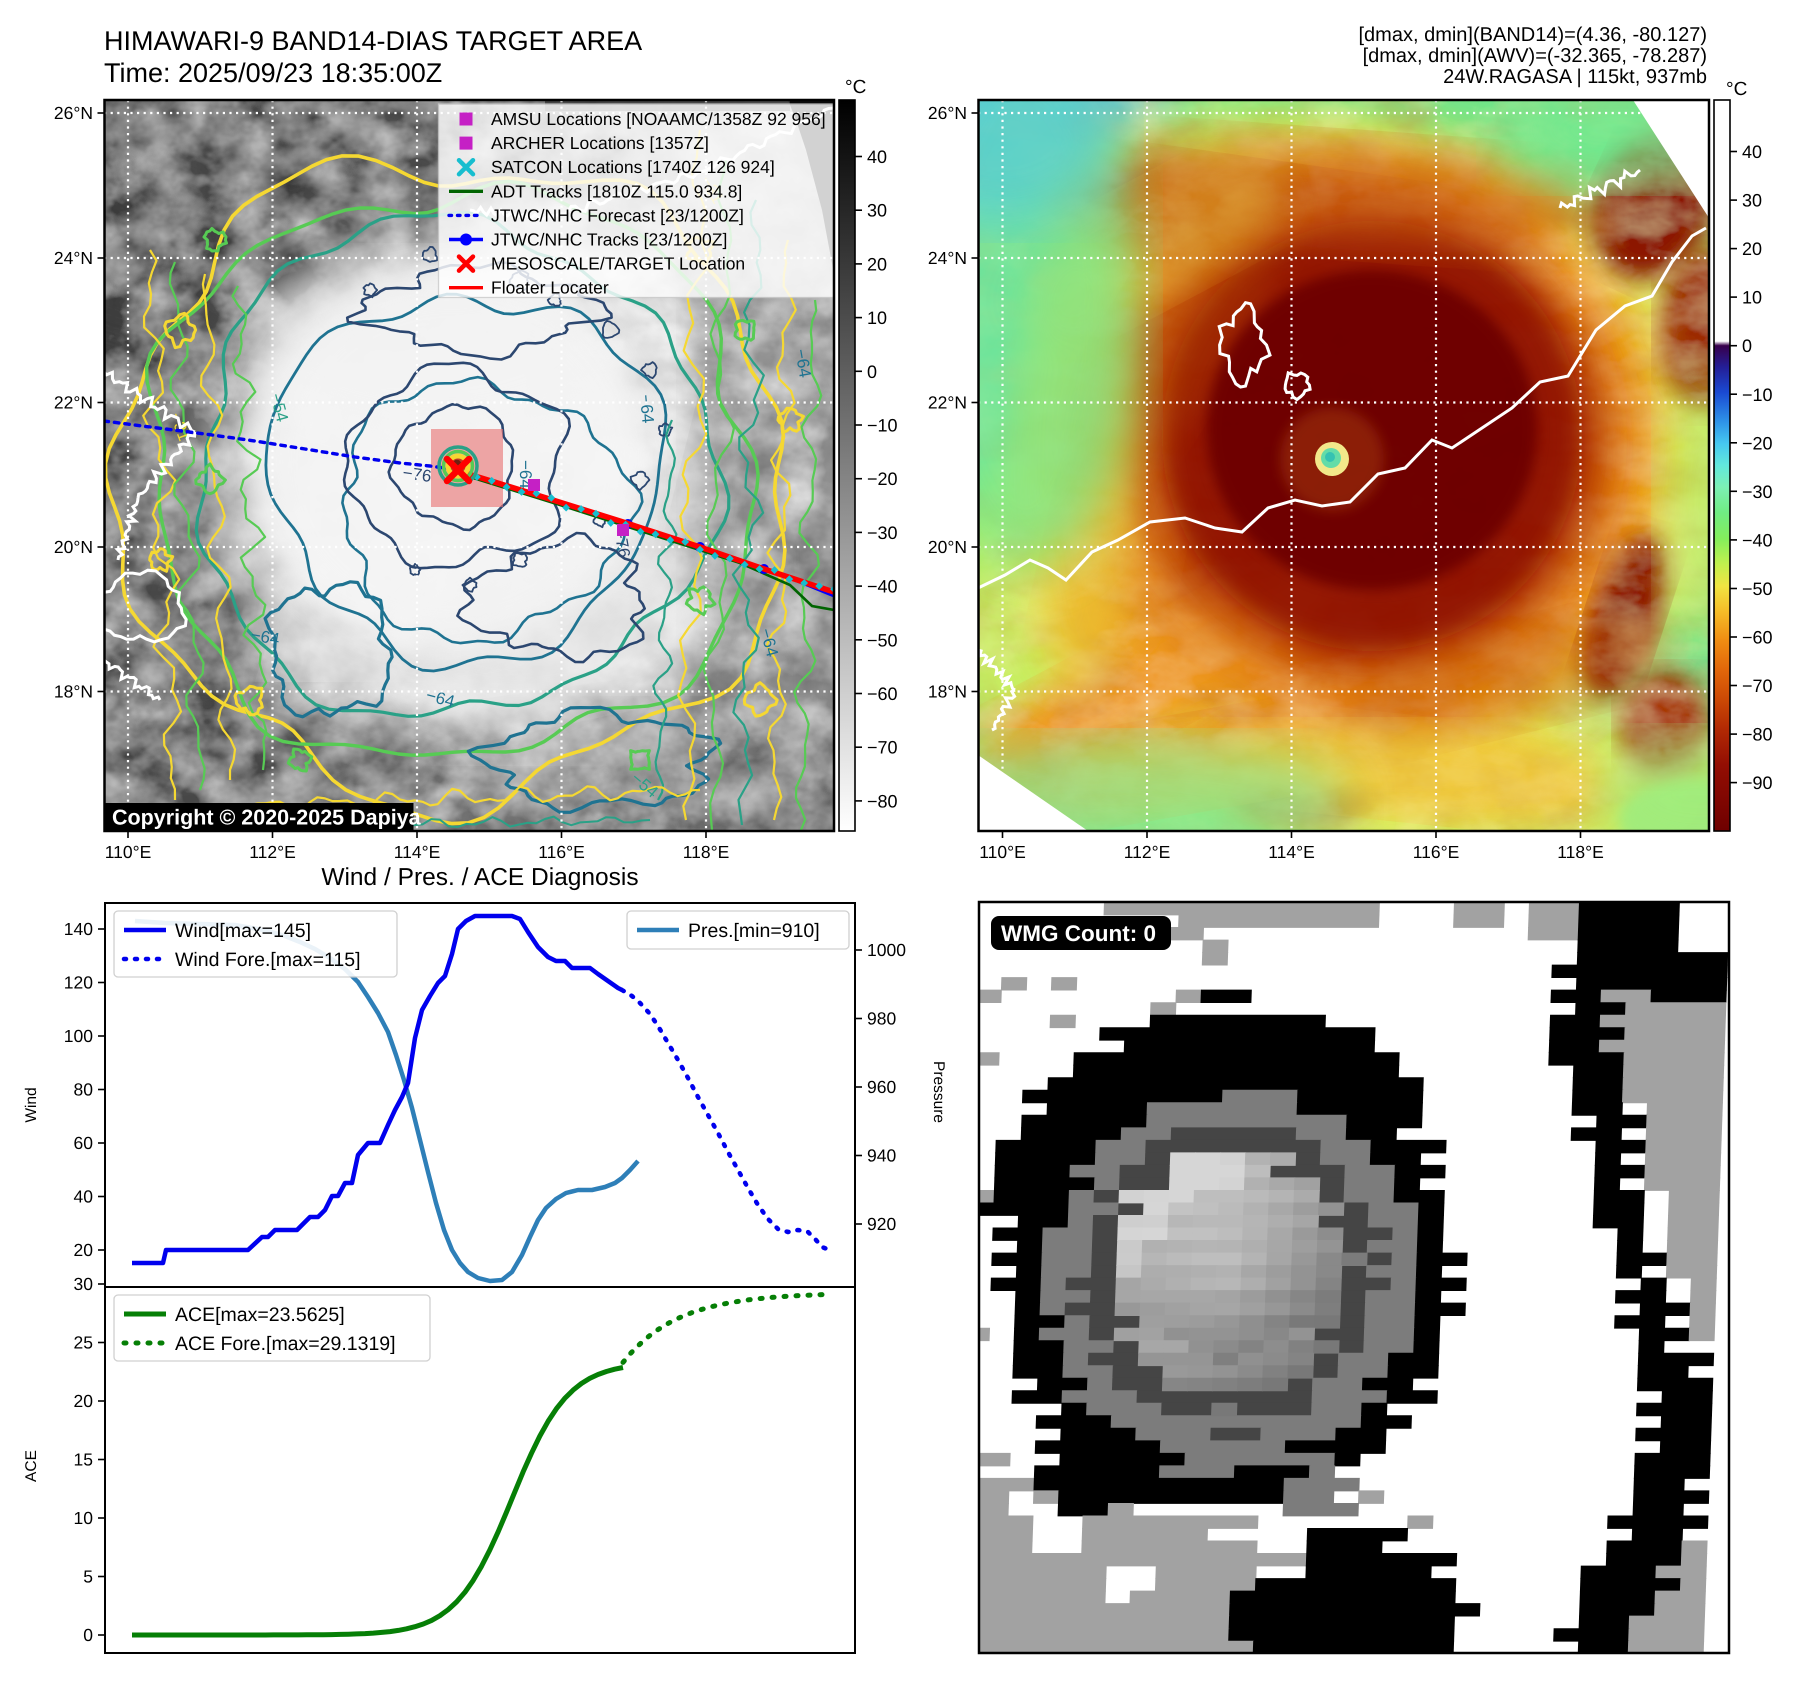 The image size is (1797, 1690). Describe the element at coordinates (1757, 783) in the screenshot. I see `svg-text: −90` at that location.